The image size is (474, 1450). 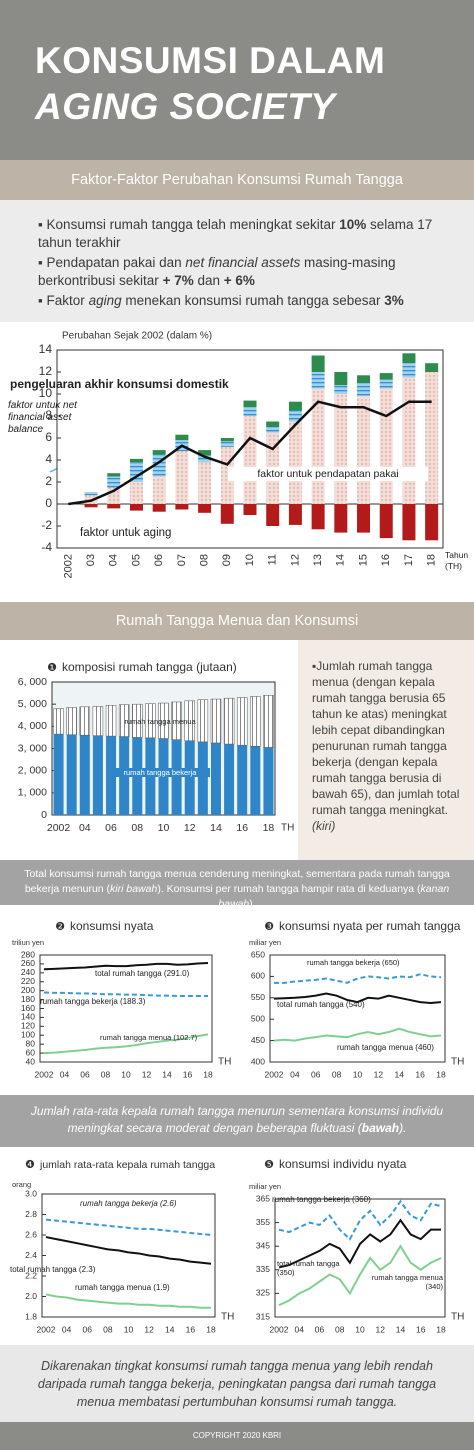 I want to click on x-tick-label: 10, so click(x=129, y=1329).